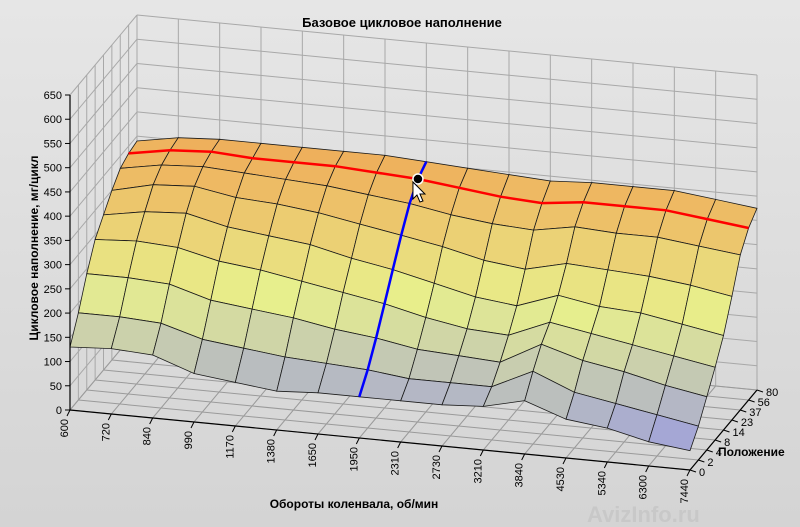 This screenshot has height=527, width=800. Describe the element at coordinates (230, 447) in the screenshot. I see `rpm-tick-label: 1170` at that location.